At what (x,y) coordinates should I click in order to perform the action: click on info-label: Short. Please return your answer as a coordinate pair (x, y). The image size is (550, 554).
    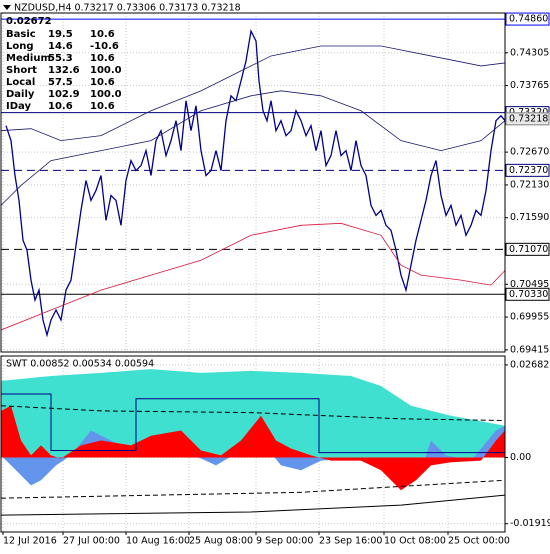
    Looking at the image, I should click on (21, 70).